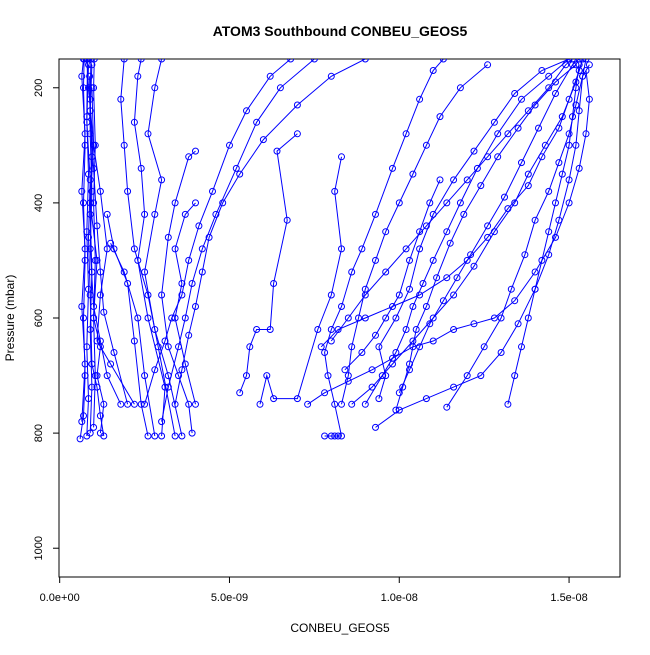  I want to click on x-tick-label: 0.0e+00, so click(60, 598).